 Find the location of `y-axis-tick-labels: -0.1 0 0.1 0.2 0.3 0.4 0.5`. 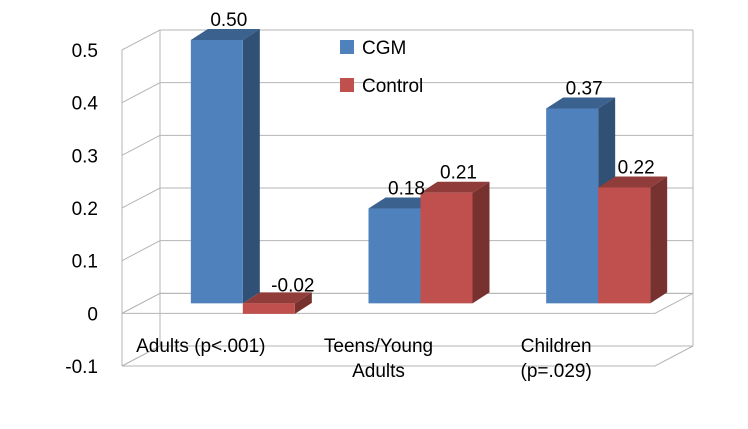

y-axis-tick-labels: -0.1 0 0.1 0.2 0.3 0.4 0.5 is located at coordinates (81, 209).